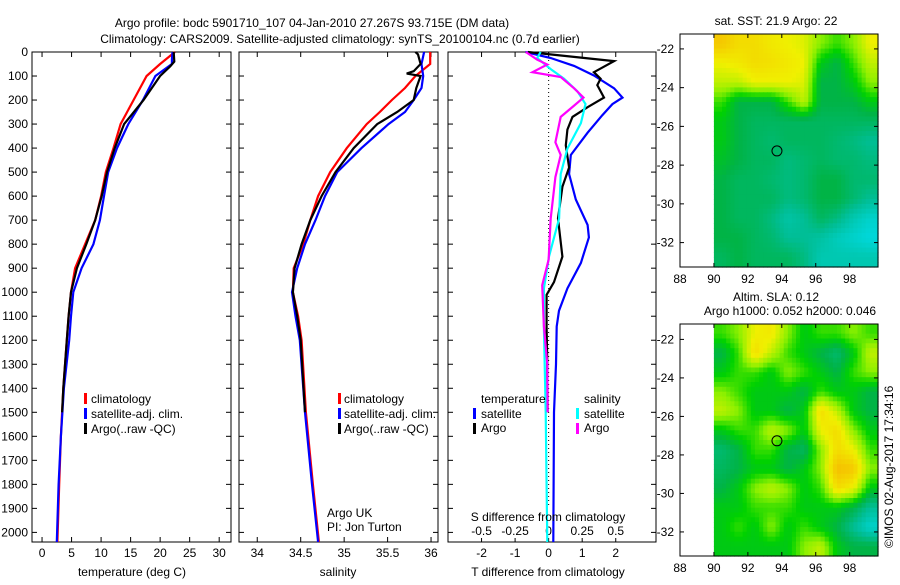 This screenshot has width=900, height=585. What do you see at coordinates (515, 531) in the screenshot?
I see `s-tick-label: -0.25` at bounding box center [515, 531].